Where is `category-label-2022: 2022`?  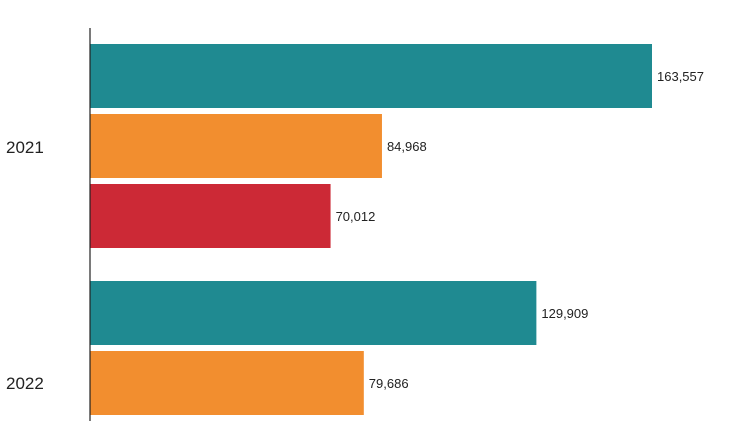 category-label-2022: 2022 is located at coordinates (25, 383).